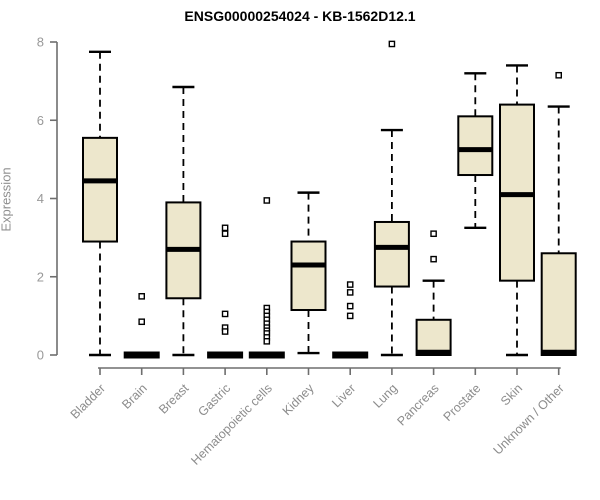  I want to click on collapsed-box-brain, so click(141, 355).